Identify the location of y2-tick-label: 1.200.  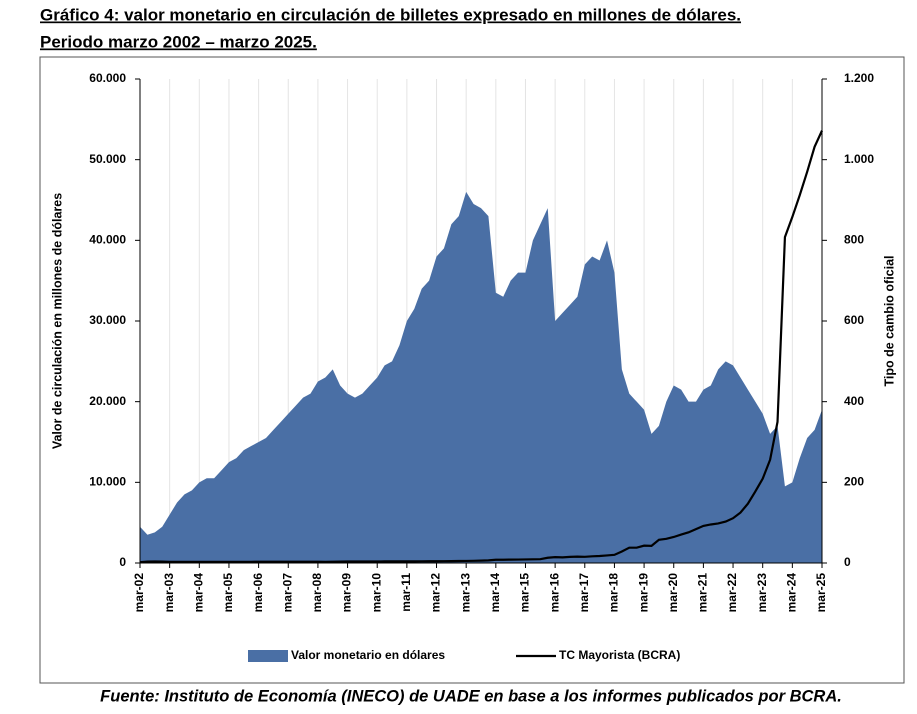
(859, 78).